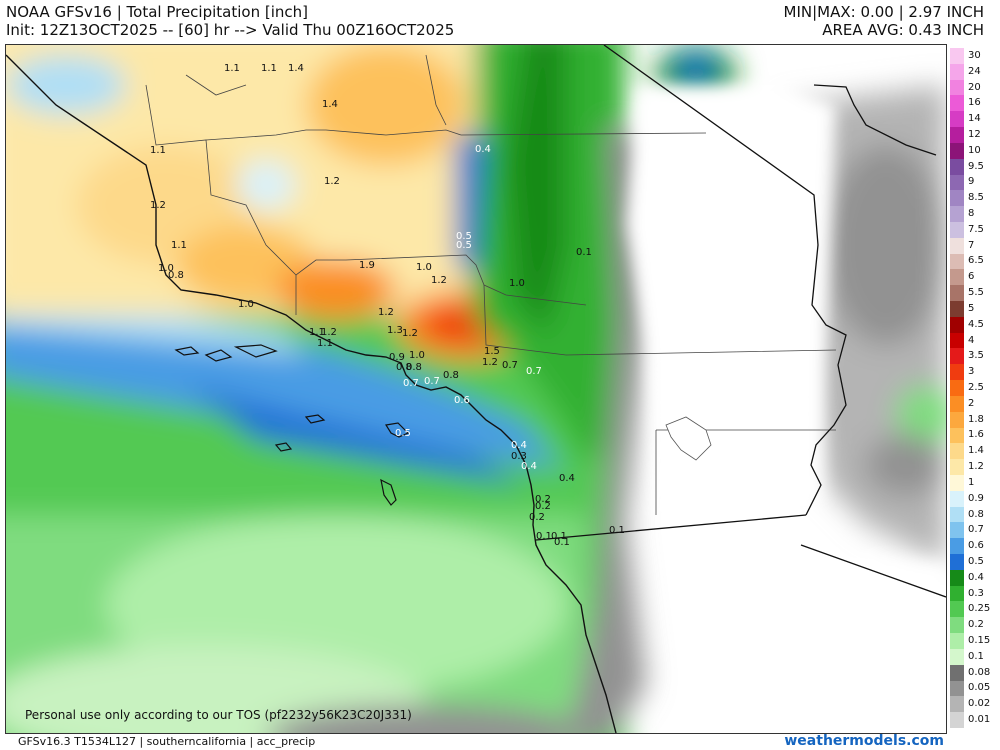 The image size is (1000, 750). Describe the element at coordinates (976, 419) in the screenshot. I see `legend-label: 1.8` at that location.